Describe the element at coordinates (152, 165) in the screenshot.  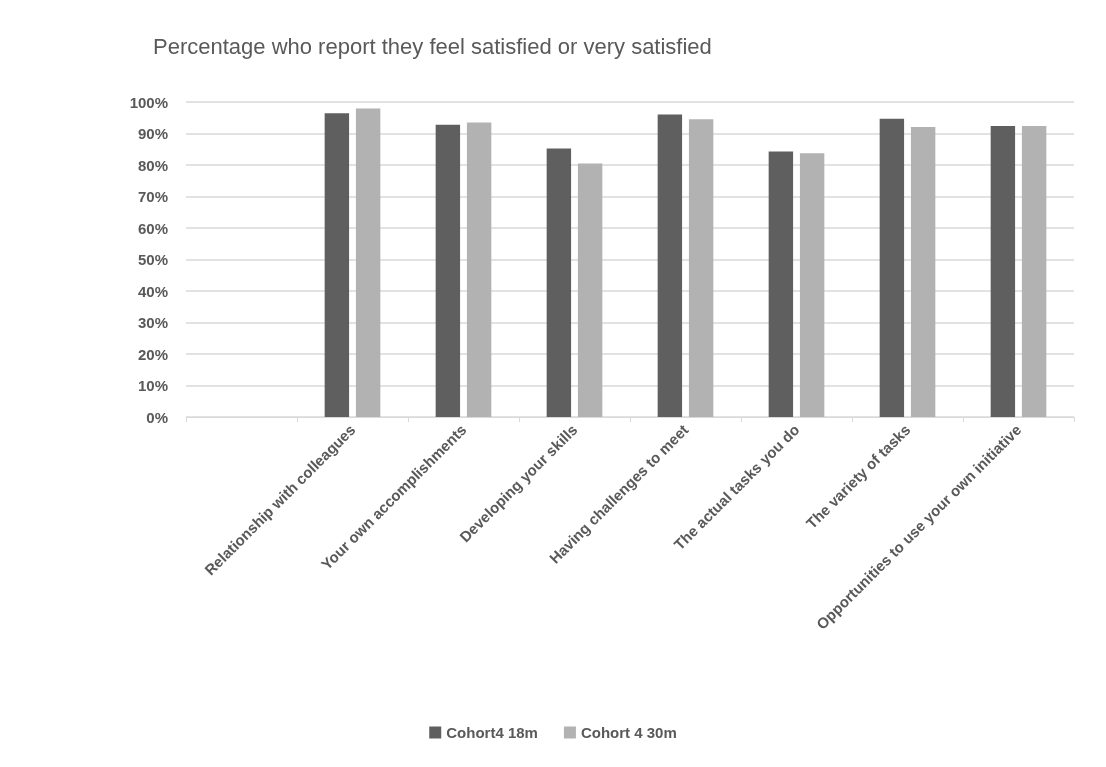
I see `y-tick-label: 80%` at that location.